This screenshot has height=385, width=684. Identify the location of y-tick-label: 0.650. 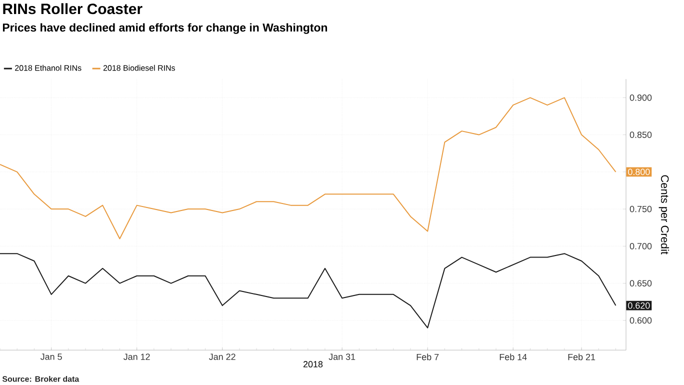
(641, 283).